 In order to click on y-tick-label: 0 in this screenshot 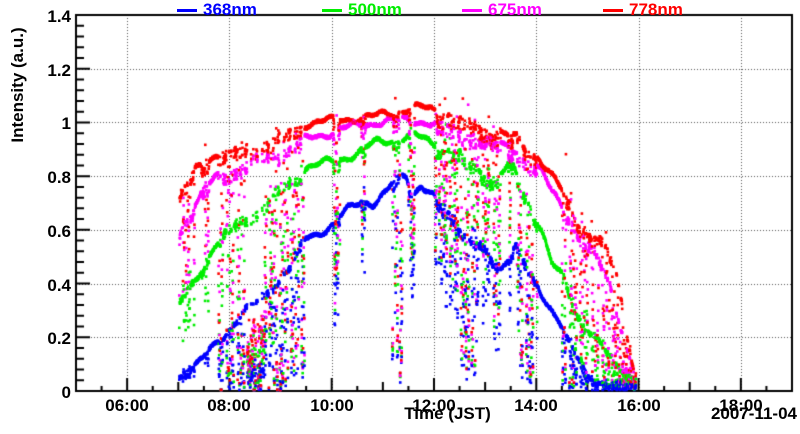, I will do `click(66, 392)`.